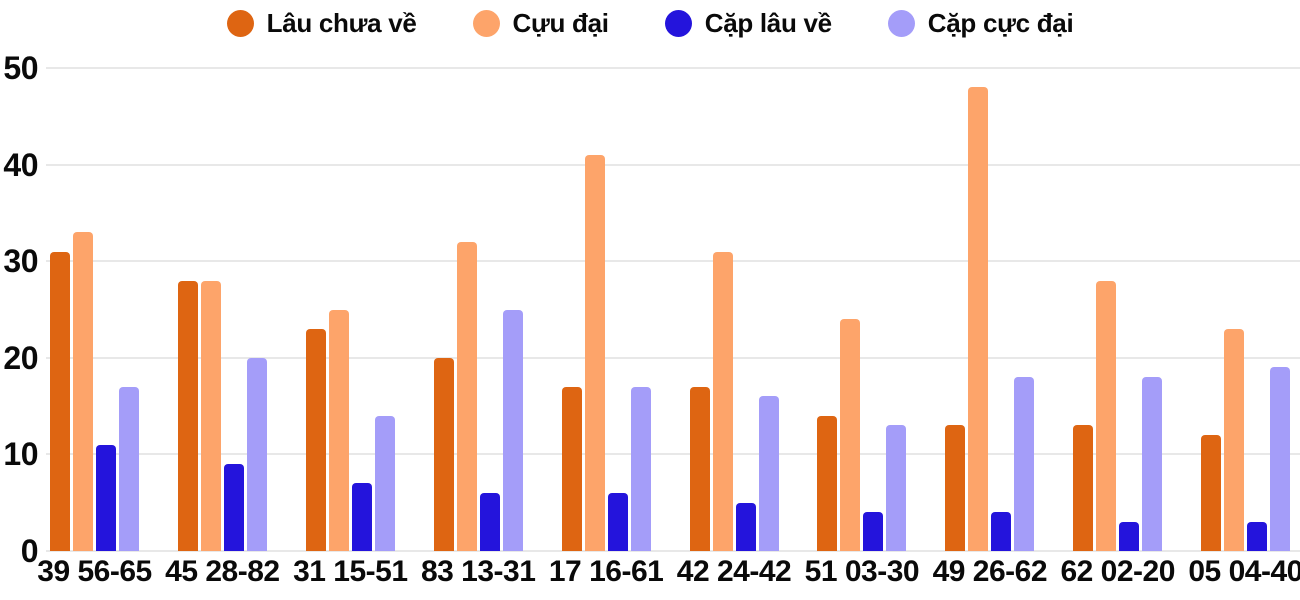 The image size is (1300, 600). Describe the element at coordinates (734, 571) in the screenshot. I see `x-axis-category-label: 42 24-42` at that location.